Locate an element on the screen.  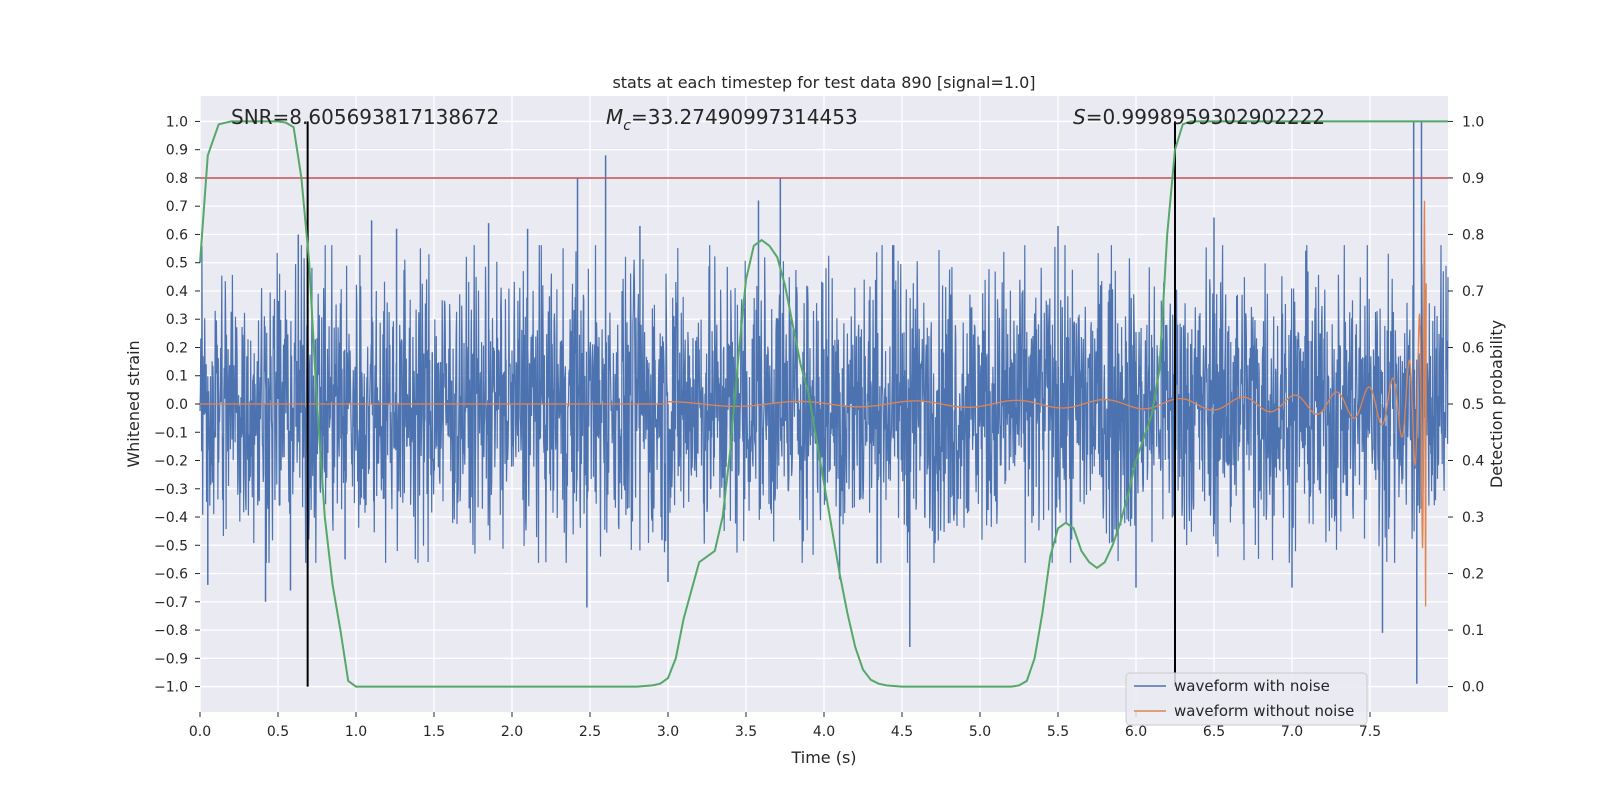
chirp-mass-subscript: c is located at coordinates (627, 126).